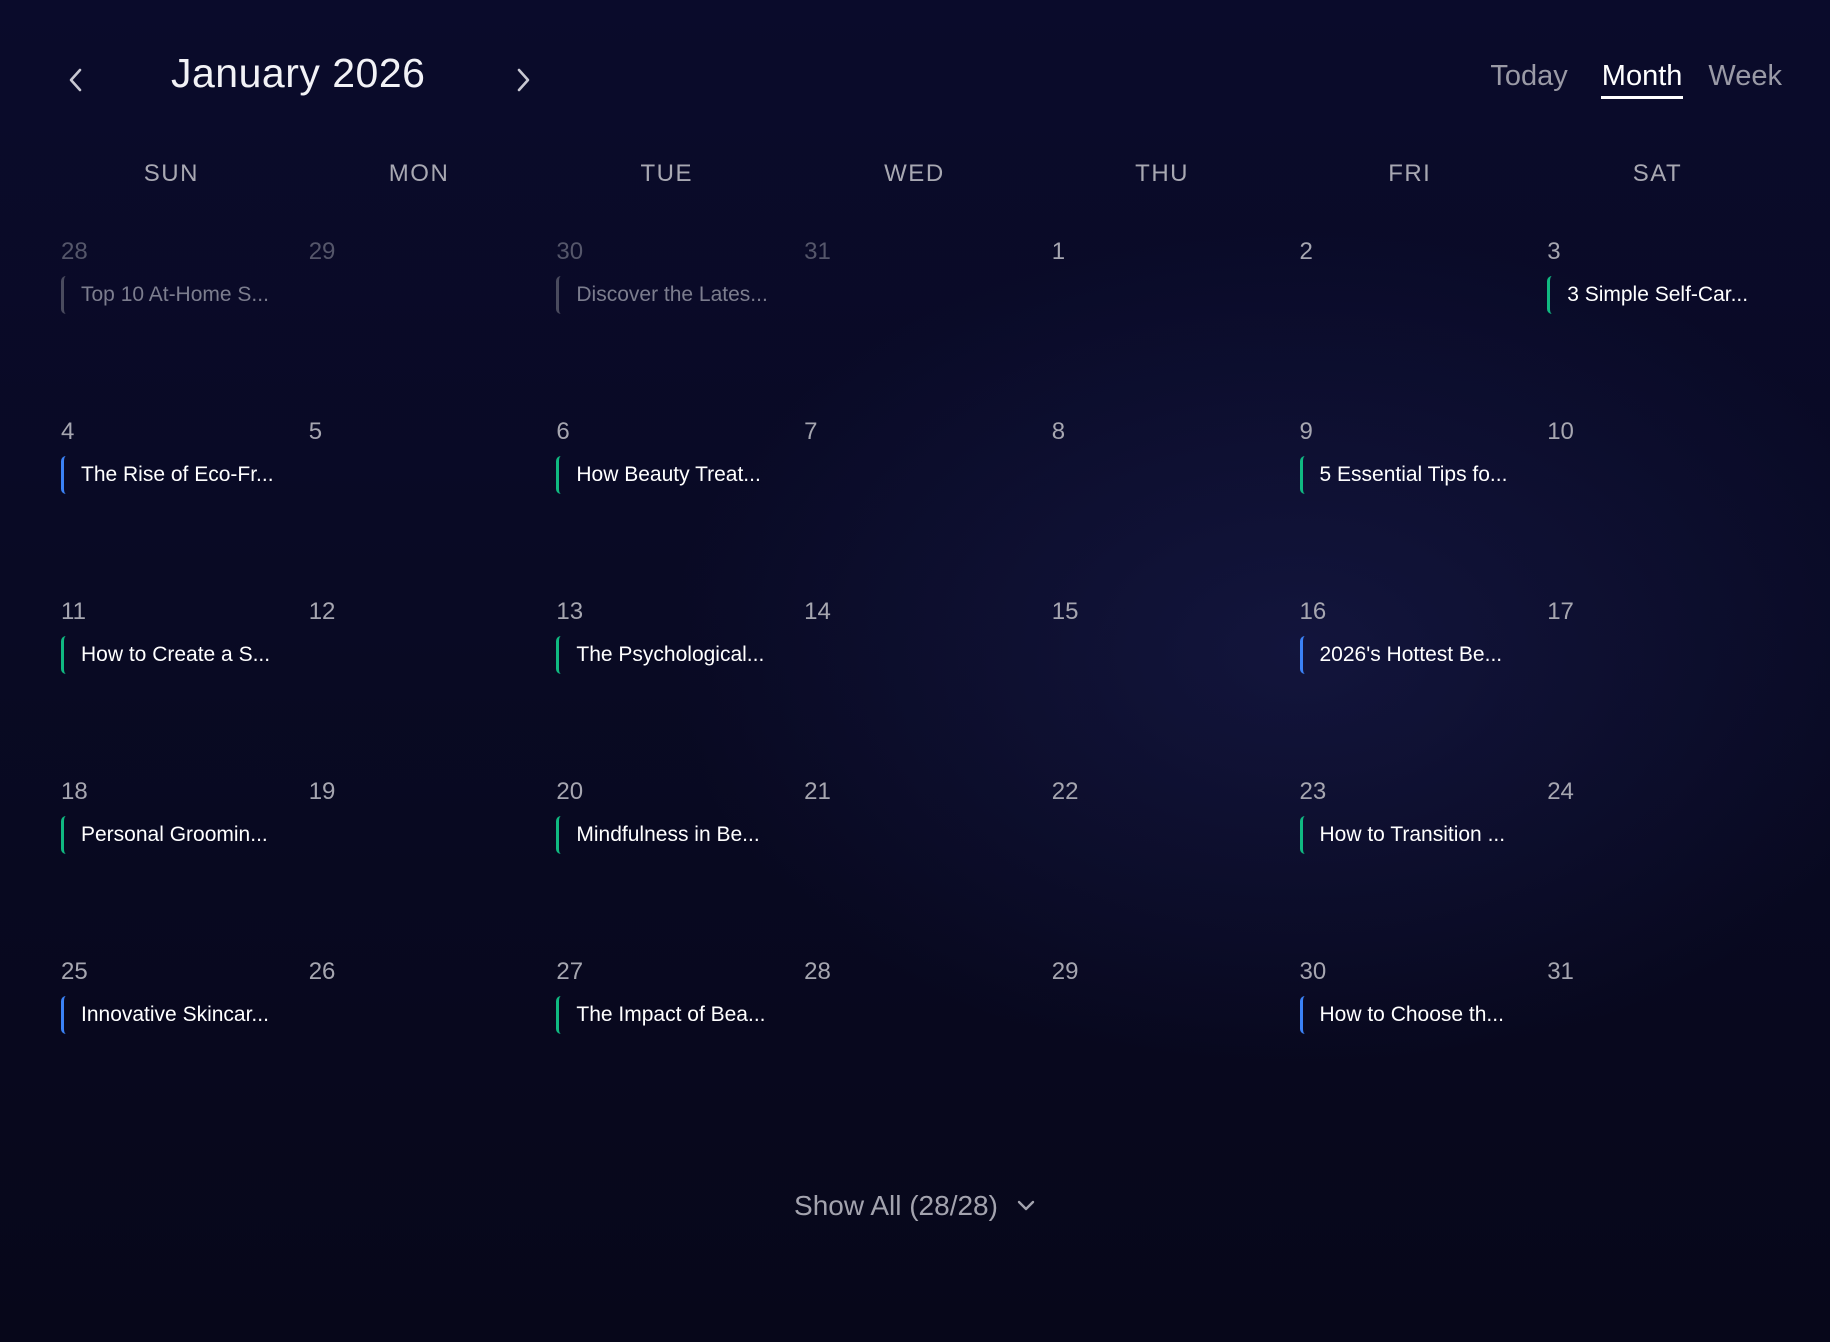 Image resolution: width=1830 pixels, height=1342 pixels. What do you see at coordinates (1176, 328) in the screenshot?
I see `day-cell: 1` at bounding box center [1176, 328].